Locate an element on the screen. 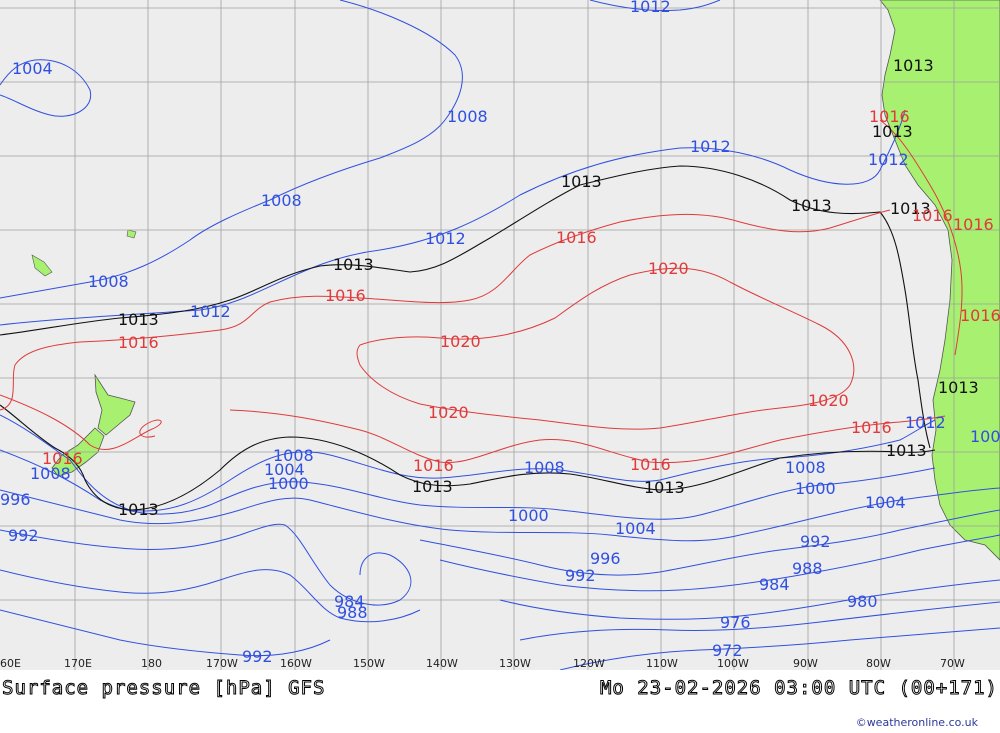 This screenshot has height=733, width=1000. lon-label: 170E is located at coordinates (78, 663).